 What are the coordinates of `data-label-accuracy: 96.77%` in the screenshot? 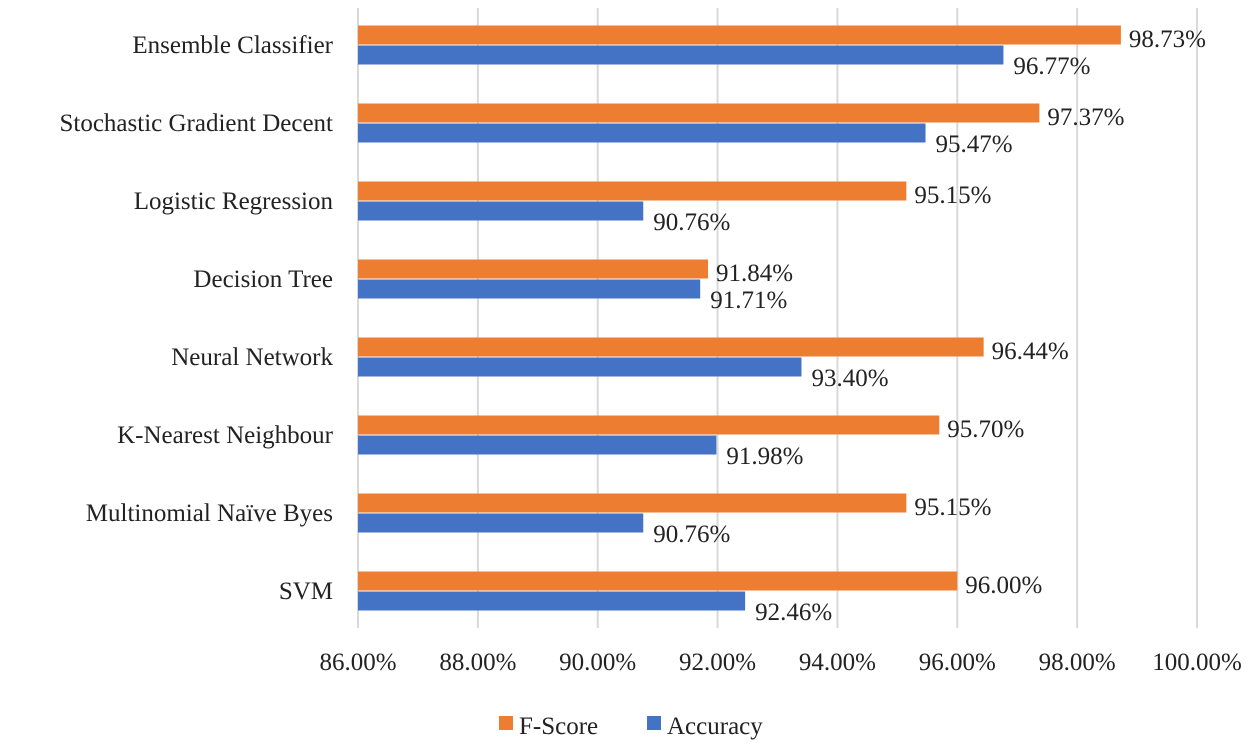 It's located at (1051, 66).